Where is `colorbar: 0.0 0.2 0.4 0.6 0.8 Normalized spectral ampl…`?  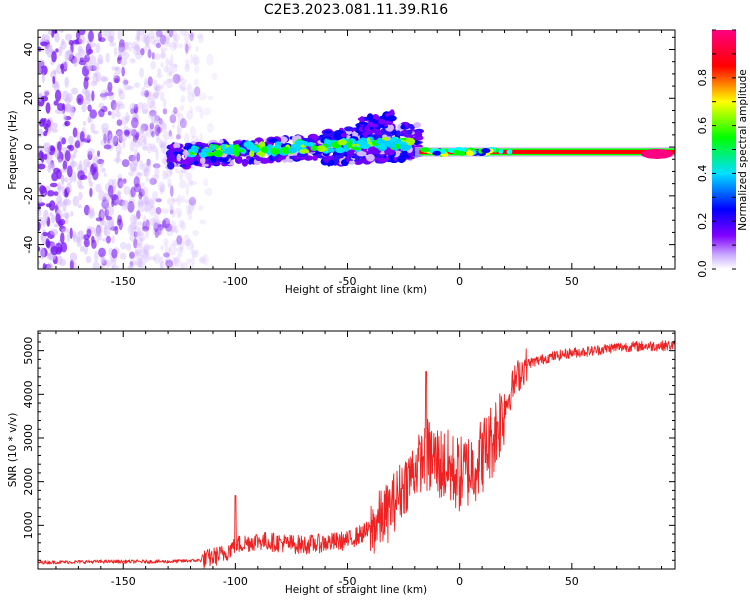
colorbar: 0.0 0.2 0.4 0.6 0.8 Normalized spectral ampl… is located at coordinates (722, 153).